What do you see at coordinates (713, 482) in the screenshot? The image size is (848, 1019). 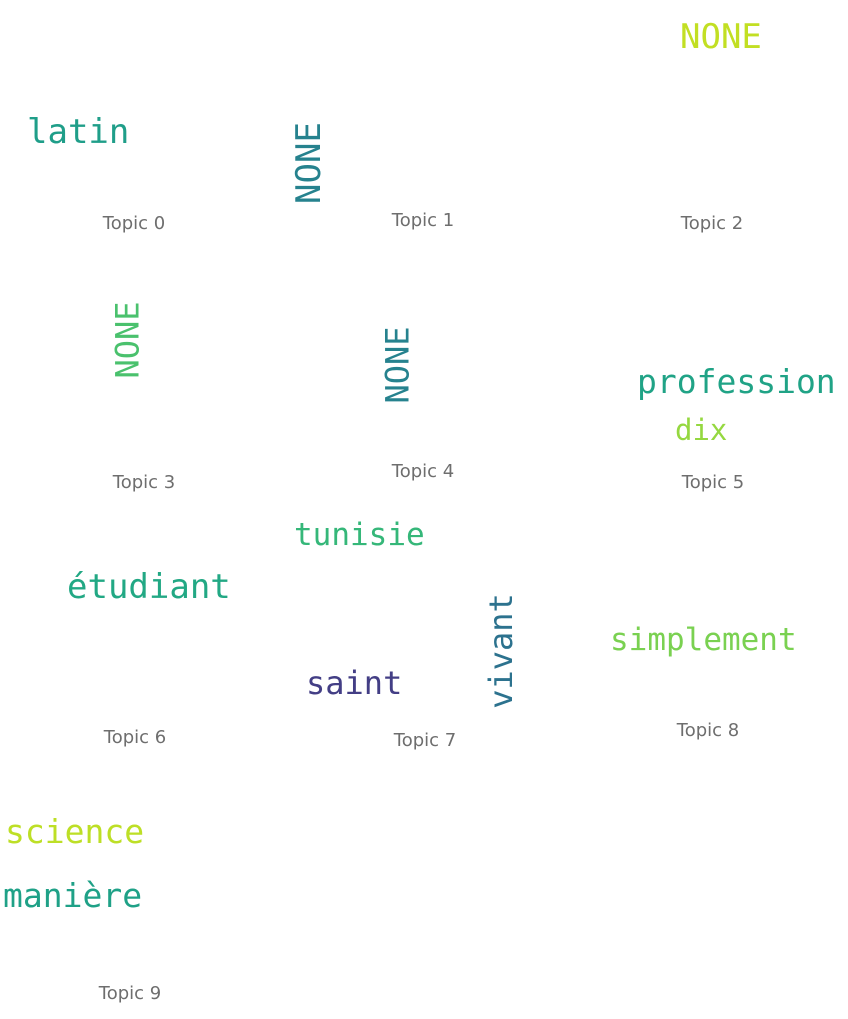 I see `topic-5-label: Topic 5` at bounding box center [713, 482].